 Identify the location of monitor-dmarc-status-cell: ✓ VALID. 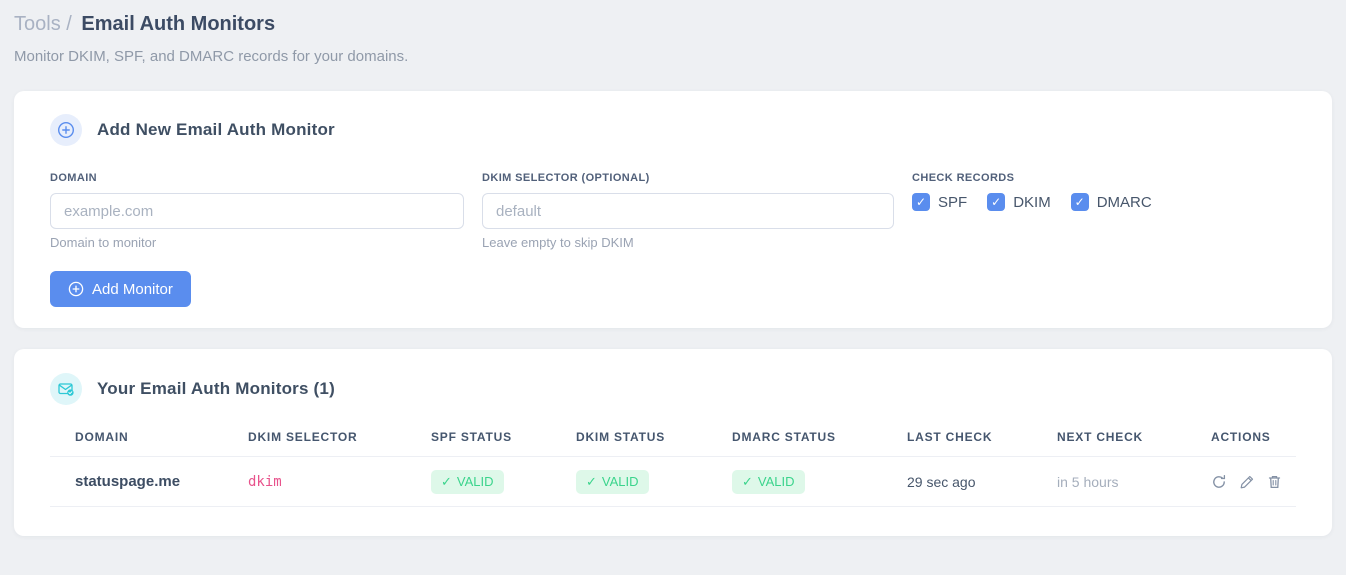
(794, 481).